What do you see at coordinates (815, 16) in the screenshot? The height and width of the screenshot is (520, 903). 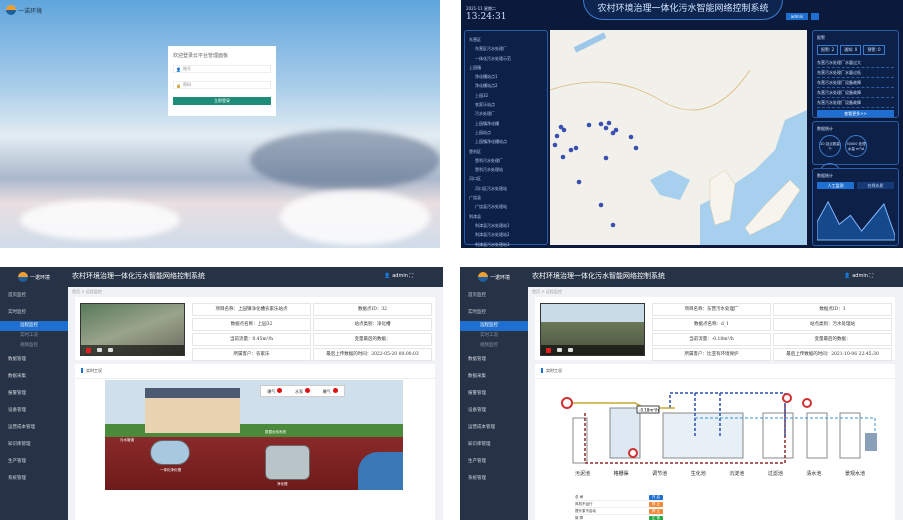 I see `fullscreen-icon` at bounding box center [815, 16].